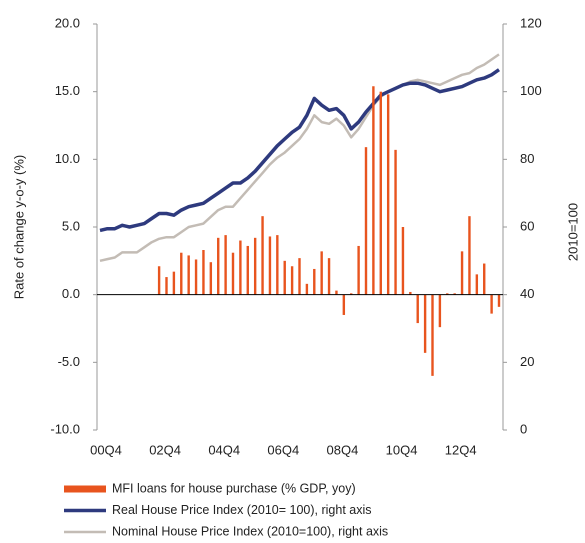 This screenshot has width=585, height=543. I want to click on x-tick-label: 04Q4, so click(224, 449).